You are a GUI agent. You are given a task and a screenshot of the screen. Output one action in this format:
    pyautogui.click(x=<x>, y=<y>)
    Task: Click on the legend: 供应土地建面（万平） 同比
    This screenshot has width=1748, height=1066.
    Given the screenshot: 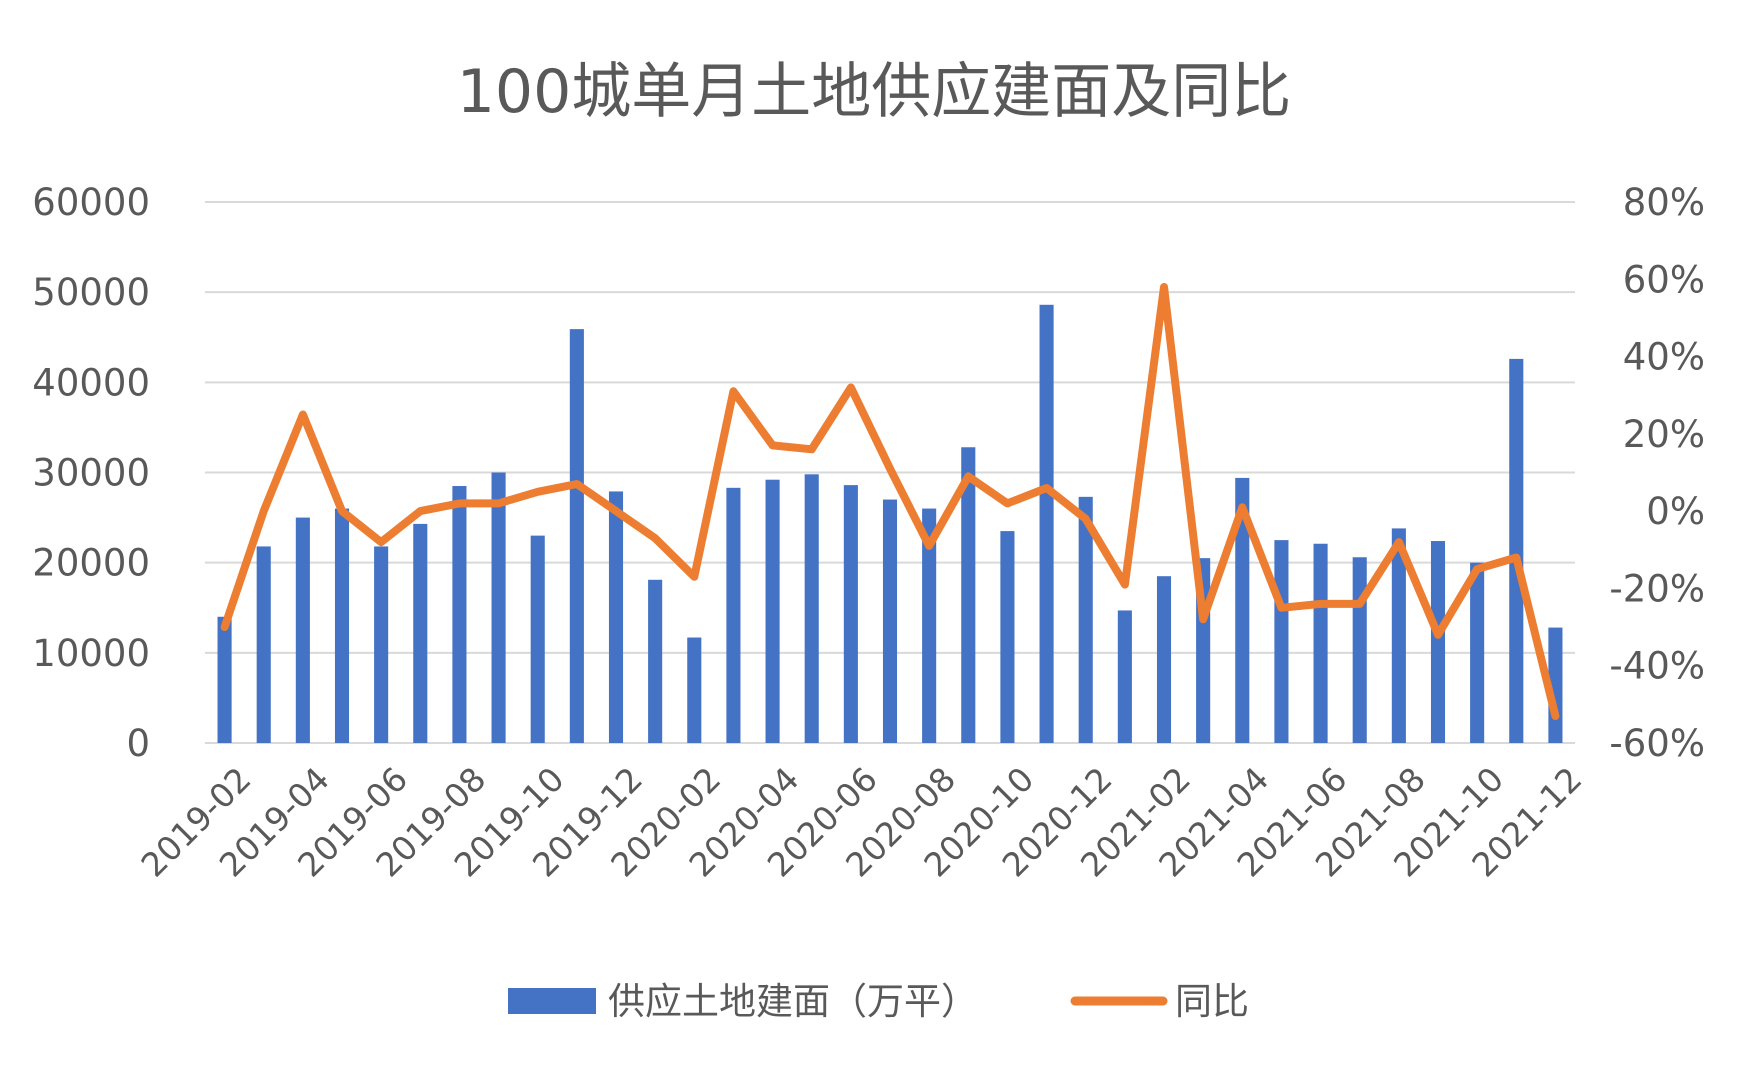 What is the action you would take?
    pyautogui.click(x=878, y=1001)
    